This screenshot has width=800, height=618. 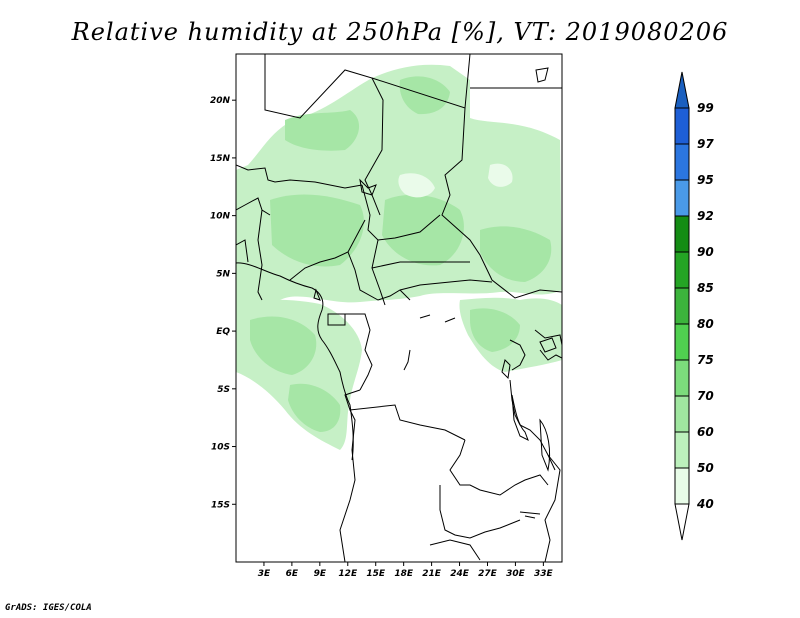 I want to click on lat-label-15n: 15N, so click(x=220, y=159).